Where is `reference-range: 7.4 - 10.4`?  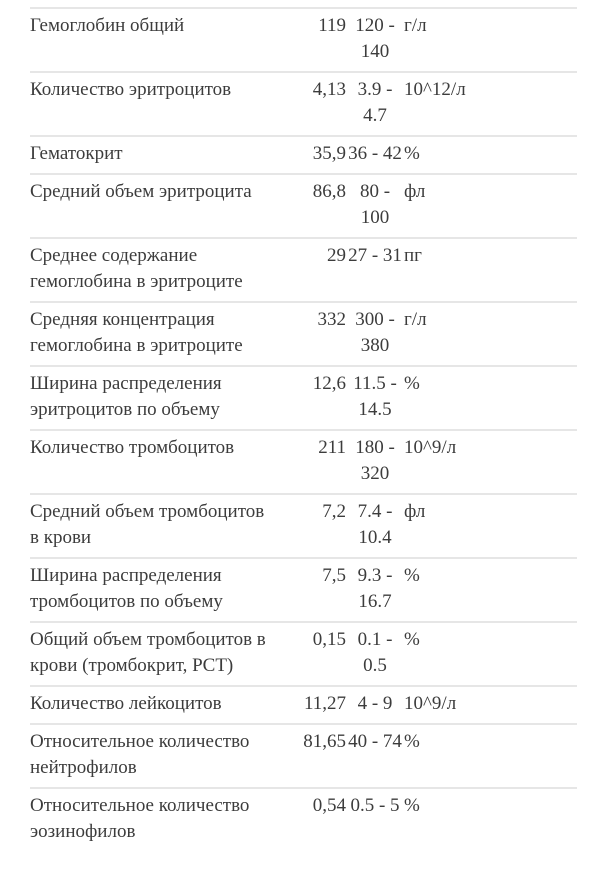
reference-range: 7.4 - 10.4 is located at coordinates (375, 525).